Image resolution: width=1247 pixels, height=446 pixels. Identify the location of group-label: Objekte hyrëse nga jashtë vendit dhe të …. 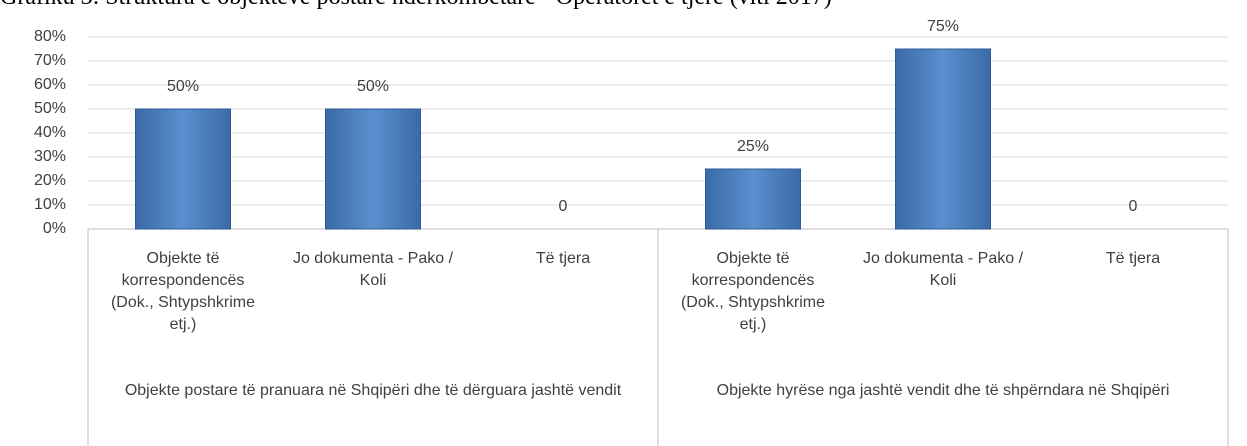
(943, 390).